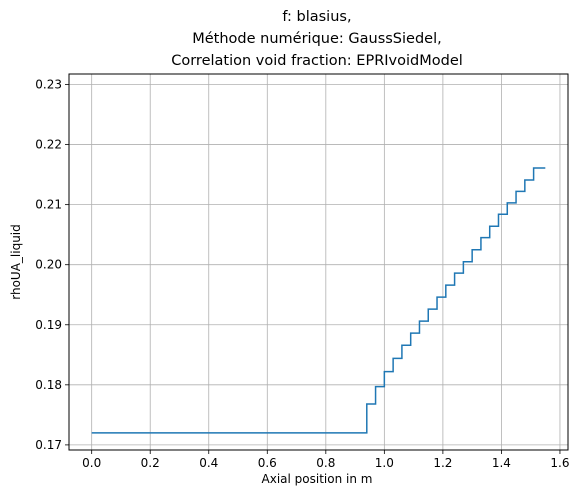 The width and height of the screenshot is (577, 497). Describe the element at coordinates (48, 205) in the screenshot. I see `y-tick-label: 0.21` at that location.